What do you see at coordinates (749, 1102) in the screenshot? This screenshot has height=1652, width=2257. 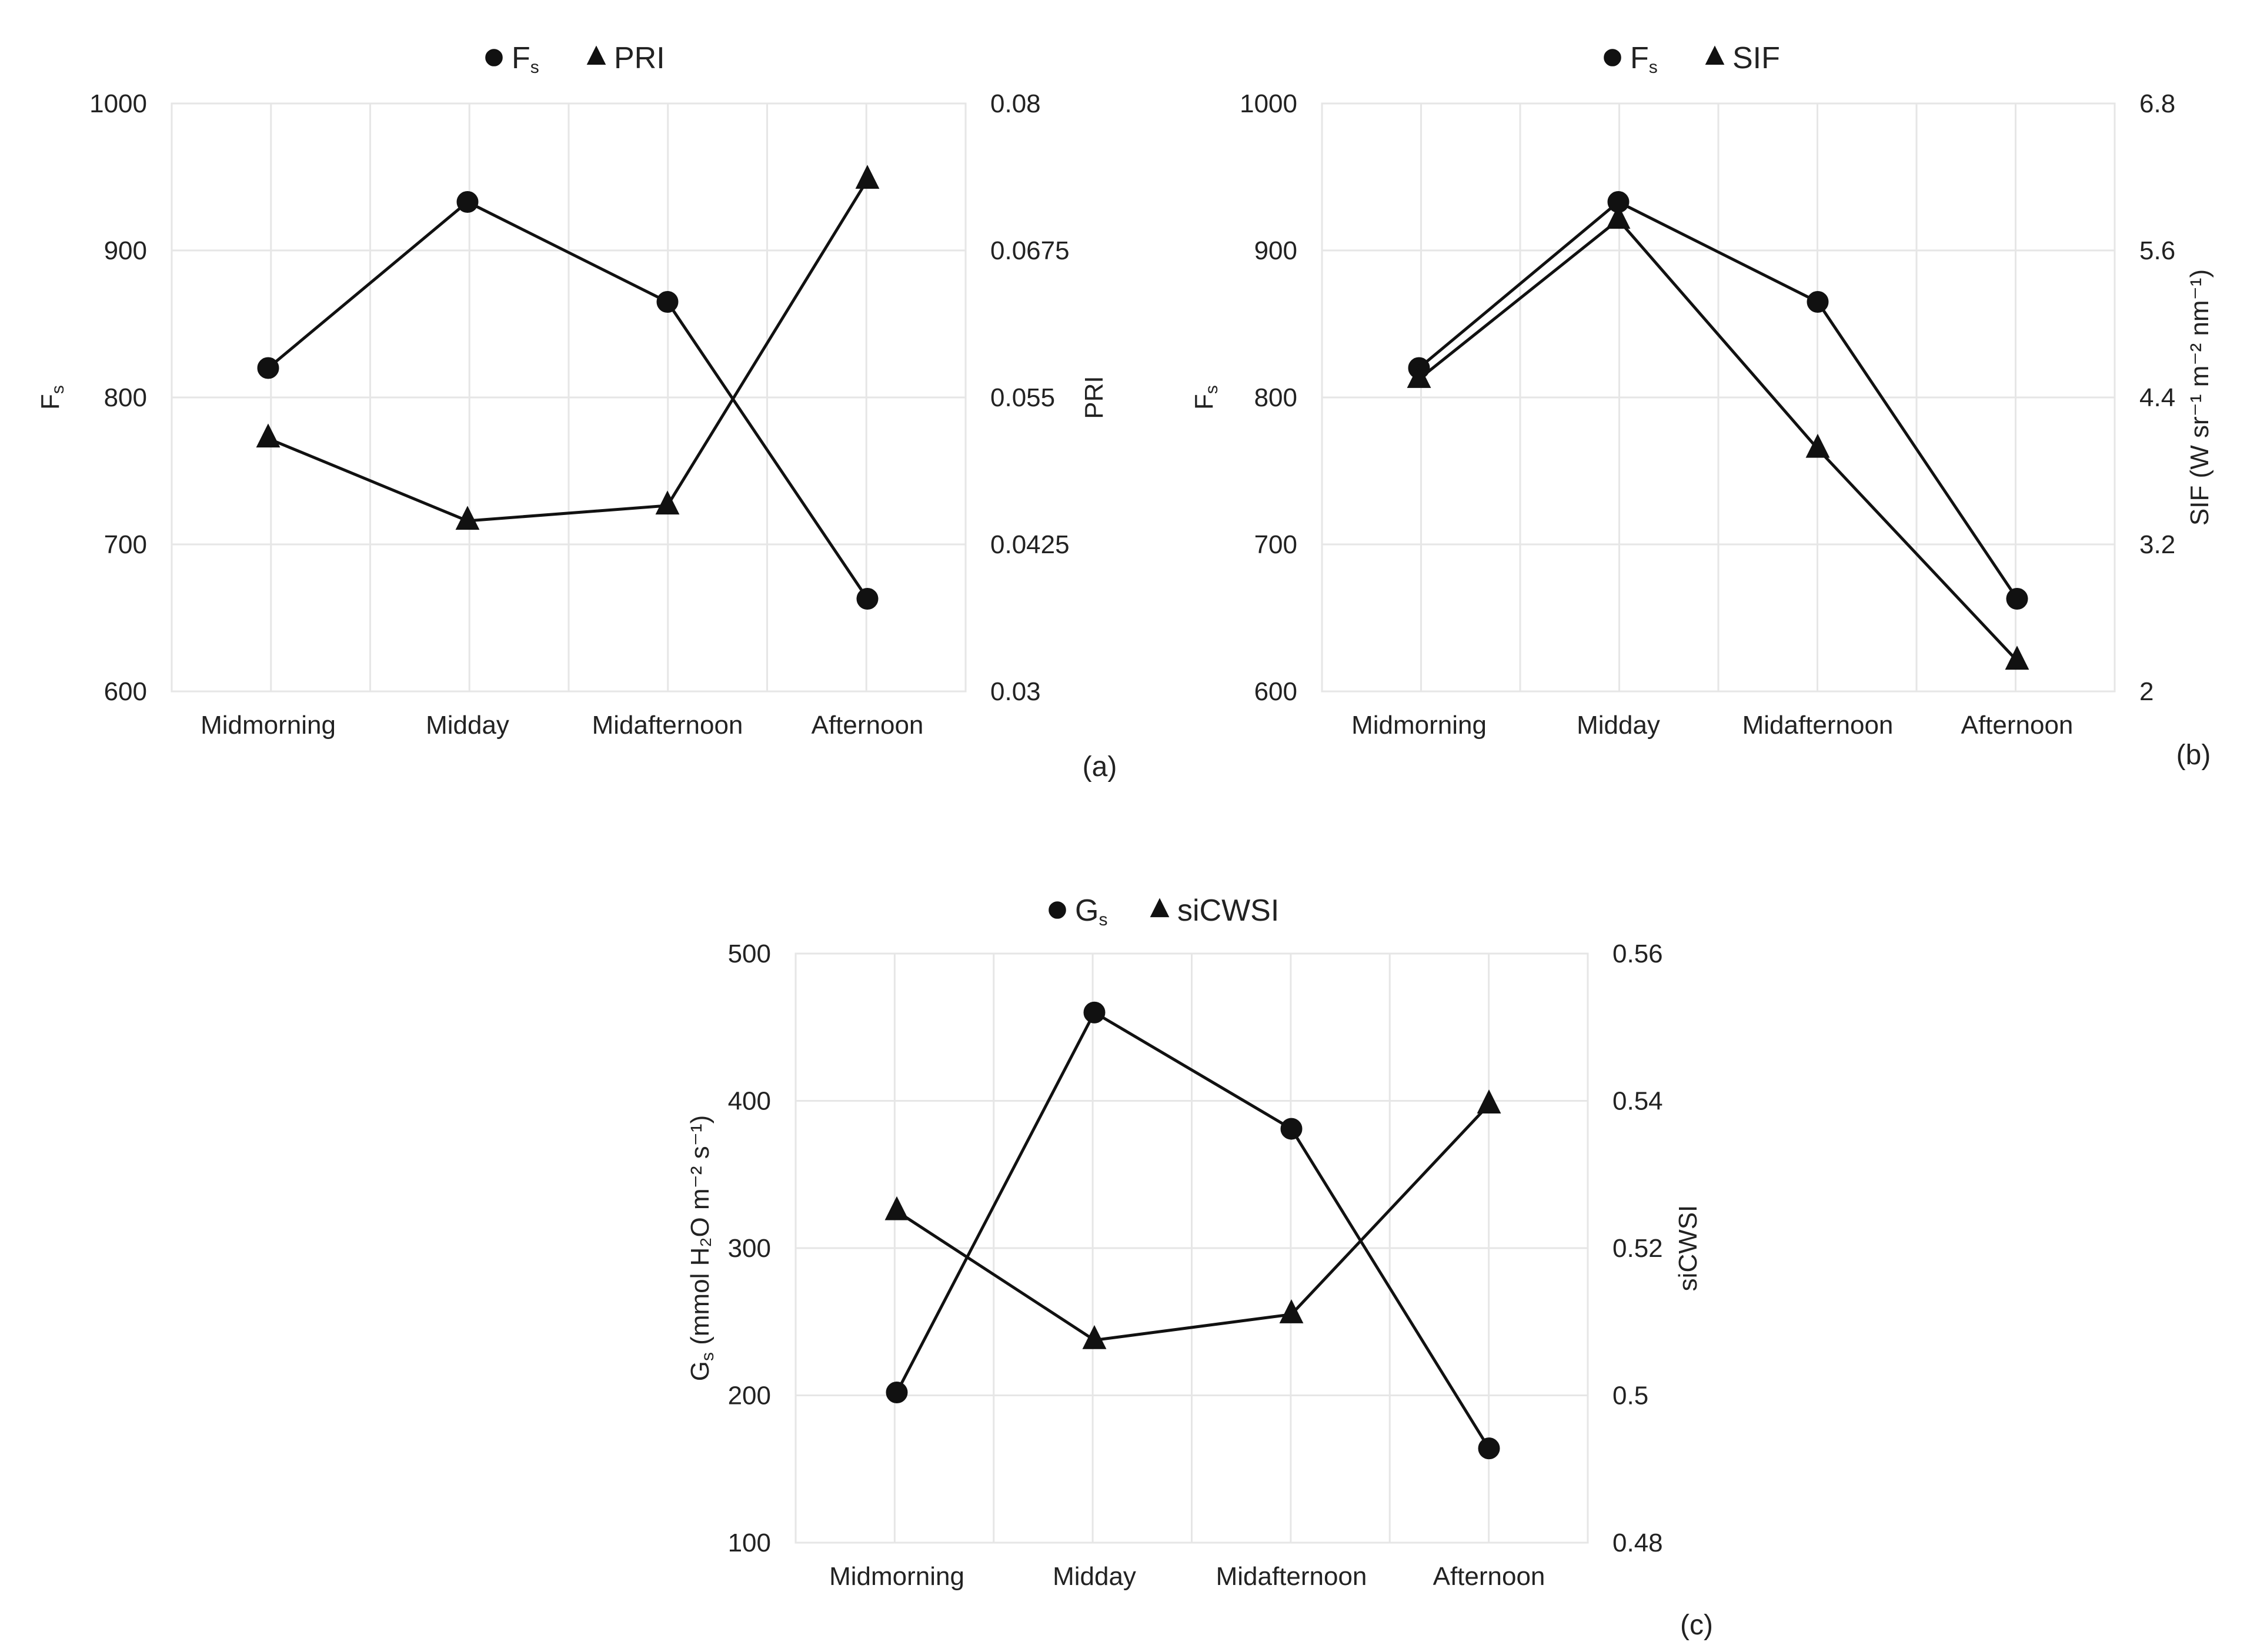 I see `left-tick-label: 400` at bounding box center [749, 1102].